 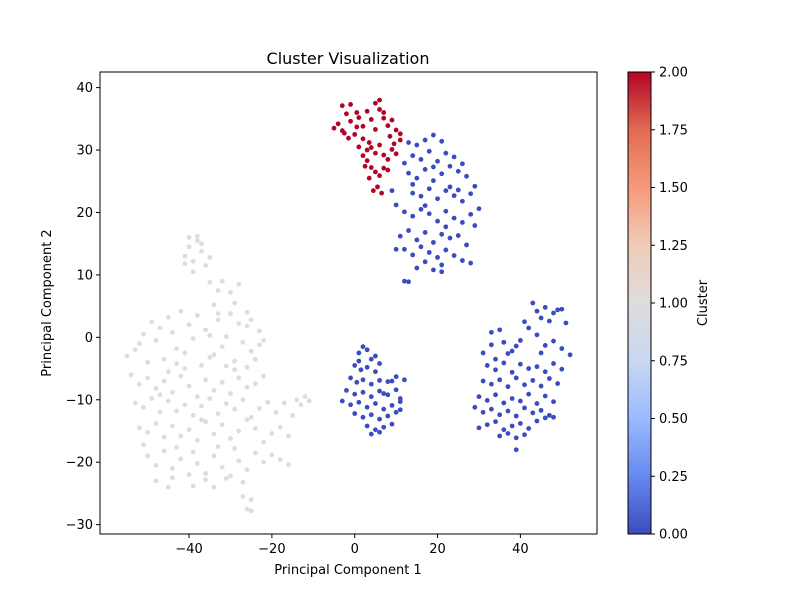 What do you see at coordinates (84, 151) in the screenshot?
I see `y-tick-label: 30` at bounding box center [84, 151].